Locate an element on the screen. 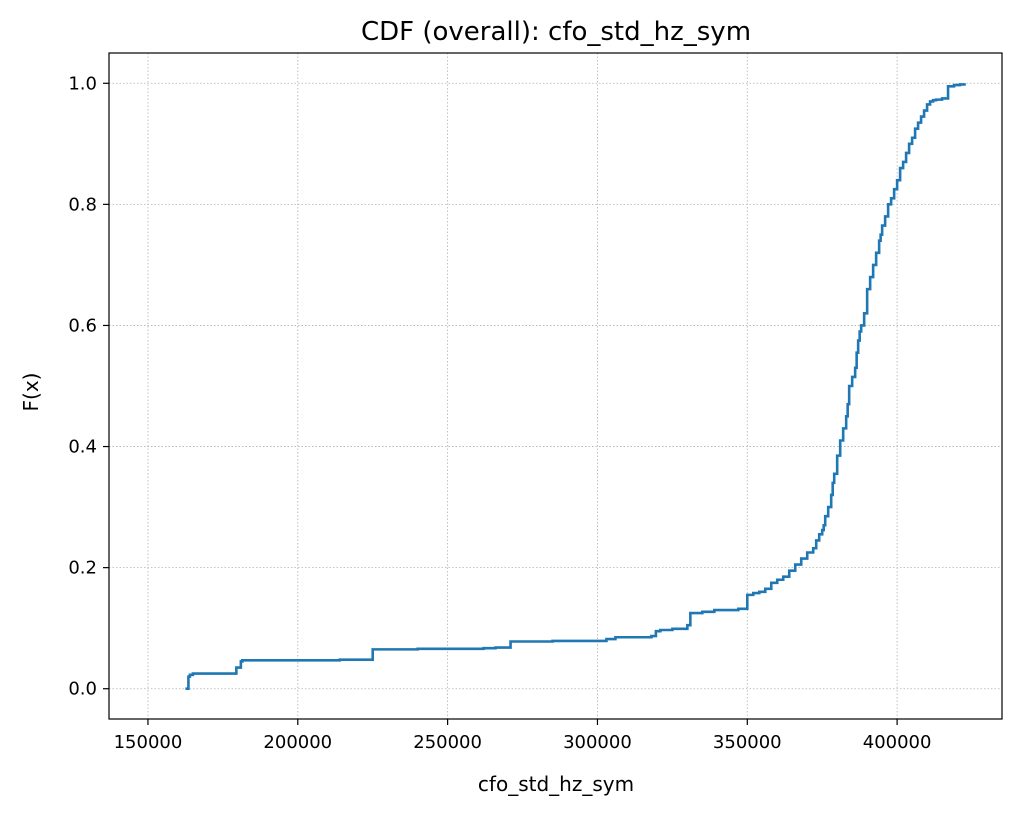 This screenshot has width=1020, height=815. y-tick-label: 1.0 is located at coordinates (82, 83).